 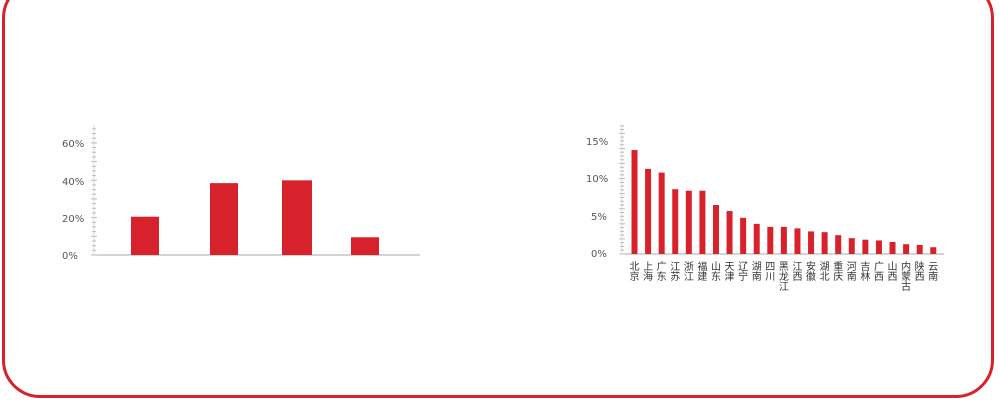 I want to click on x-category-label: 浙江, so click(x=689, y=272).